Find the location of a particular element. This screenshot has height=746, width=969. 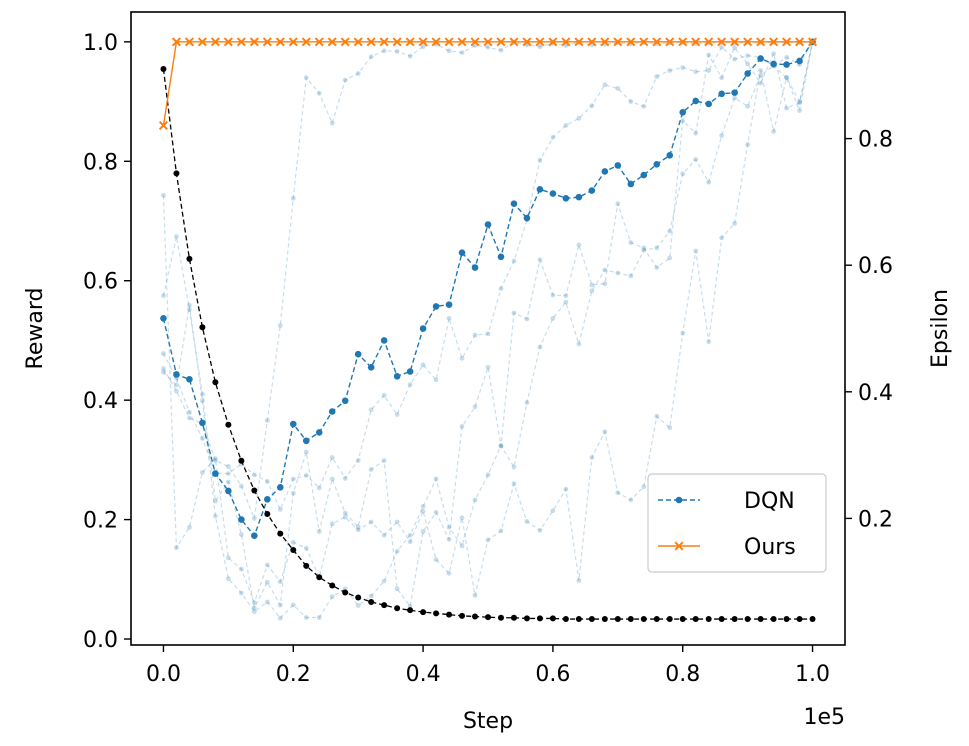

x-axis-multiplier: 1e5 is located at coordinates (824, 717).